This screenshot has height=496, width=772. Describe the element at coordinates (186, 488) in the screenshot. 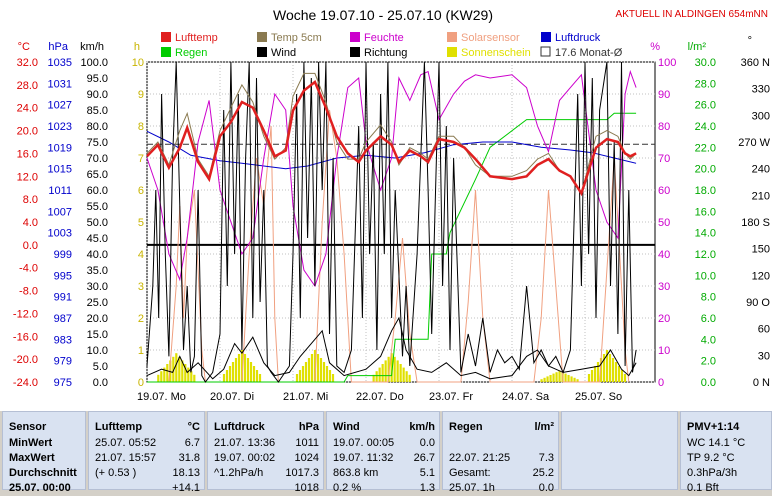

I see `lufttemp-current: +14.1` at that location.